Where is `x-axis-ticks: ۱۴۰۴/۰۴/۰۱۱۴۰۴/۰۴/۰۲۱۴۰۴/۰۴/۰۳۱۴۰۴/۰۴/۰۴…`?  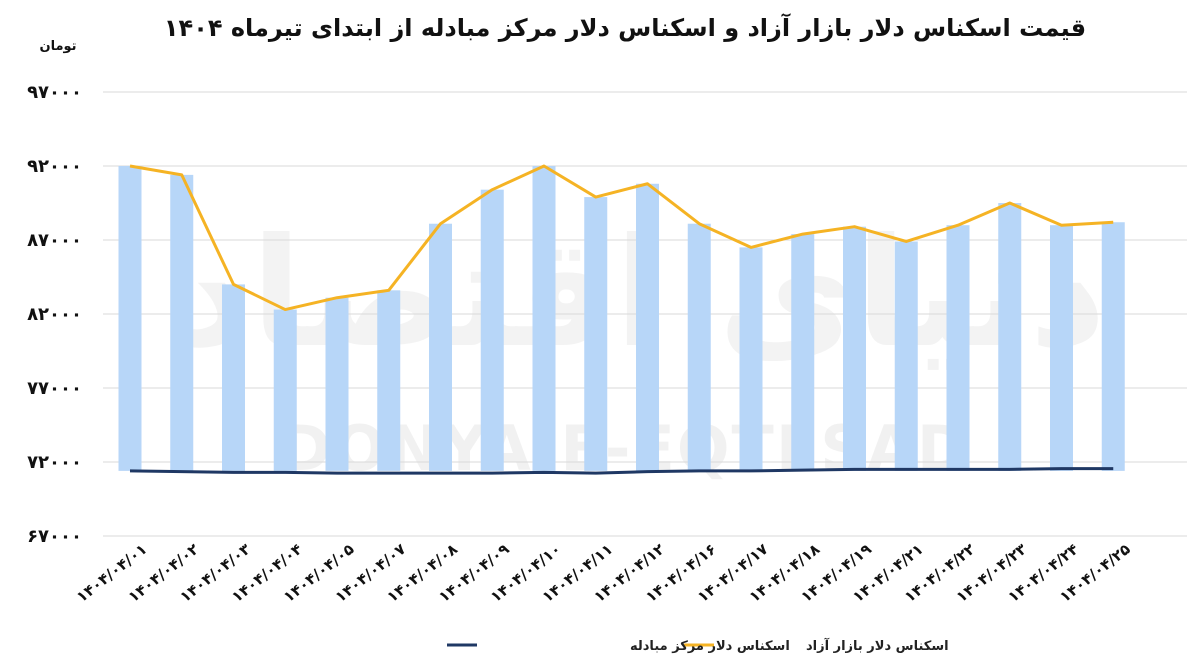 x-axis-ticks: ۱۴۰۴/۰۴/۰۱۱۴۰۴/۰۴/۰۲۱۴۰۴/۰۴/۰۳۱۴۰۴/۰۴/۰۴… is located at coordinates (603, 573).